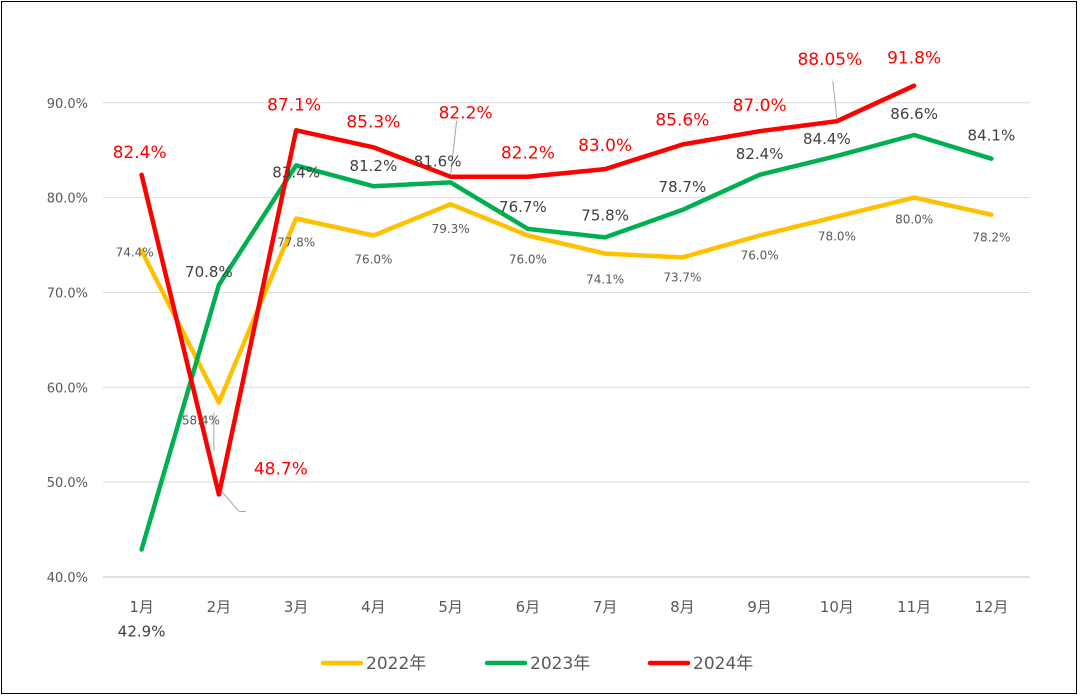  I want to click on data-label: 83.4%, so click(296, 172).